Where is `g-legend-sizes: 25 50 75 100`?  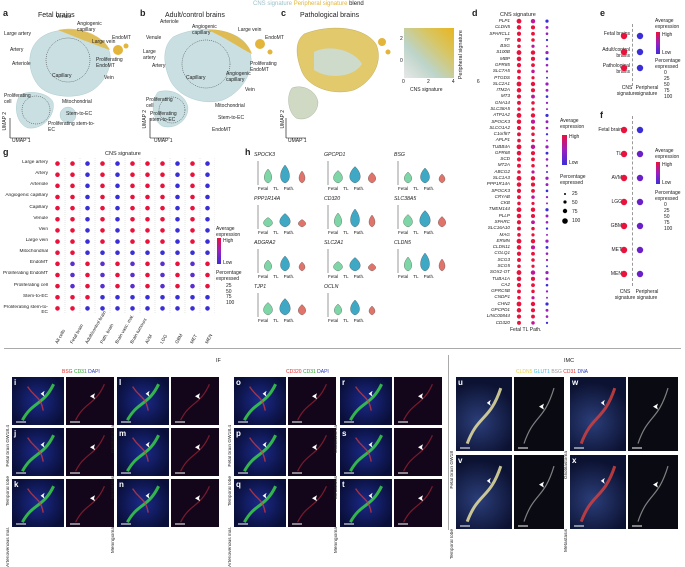 g-legend-sizes: 25 50 75 100 is located at coordinates (230, 294).